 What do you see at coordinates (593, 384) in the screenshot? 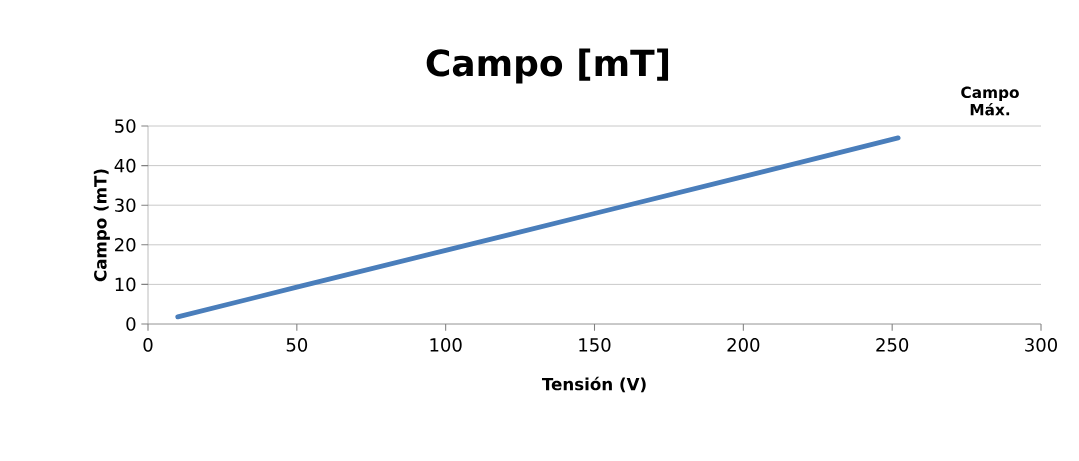
I see `x-axis-title: Tensión (V)` at bounding box center [593, 384].